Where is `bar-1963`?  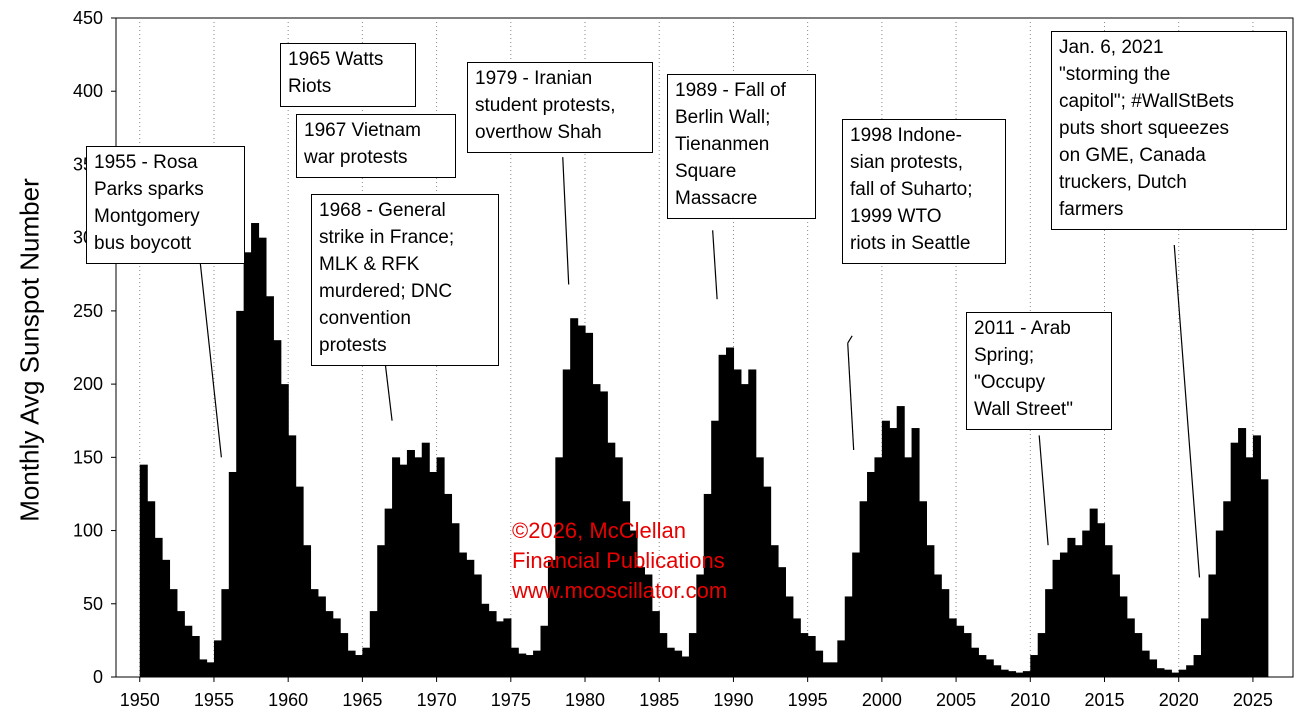 bar-1963 is located at coordinates (336, 647).